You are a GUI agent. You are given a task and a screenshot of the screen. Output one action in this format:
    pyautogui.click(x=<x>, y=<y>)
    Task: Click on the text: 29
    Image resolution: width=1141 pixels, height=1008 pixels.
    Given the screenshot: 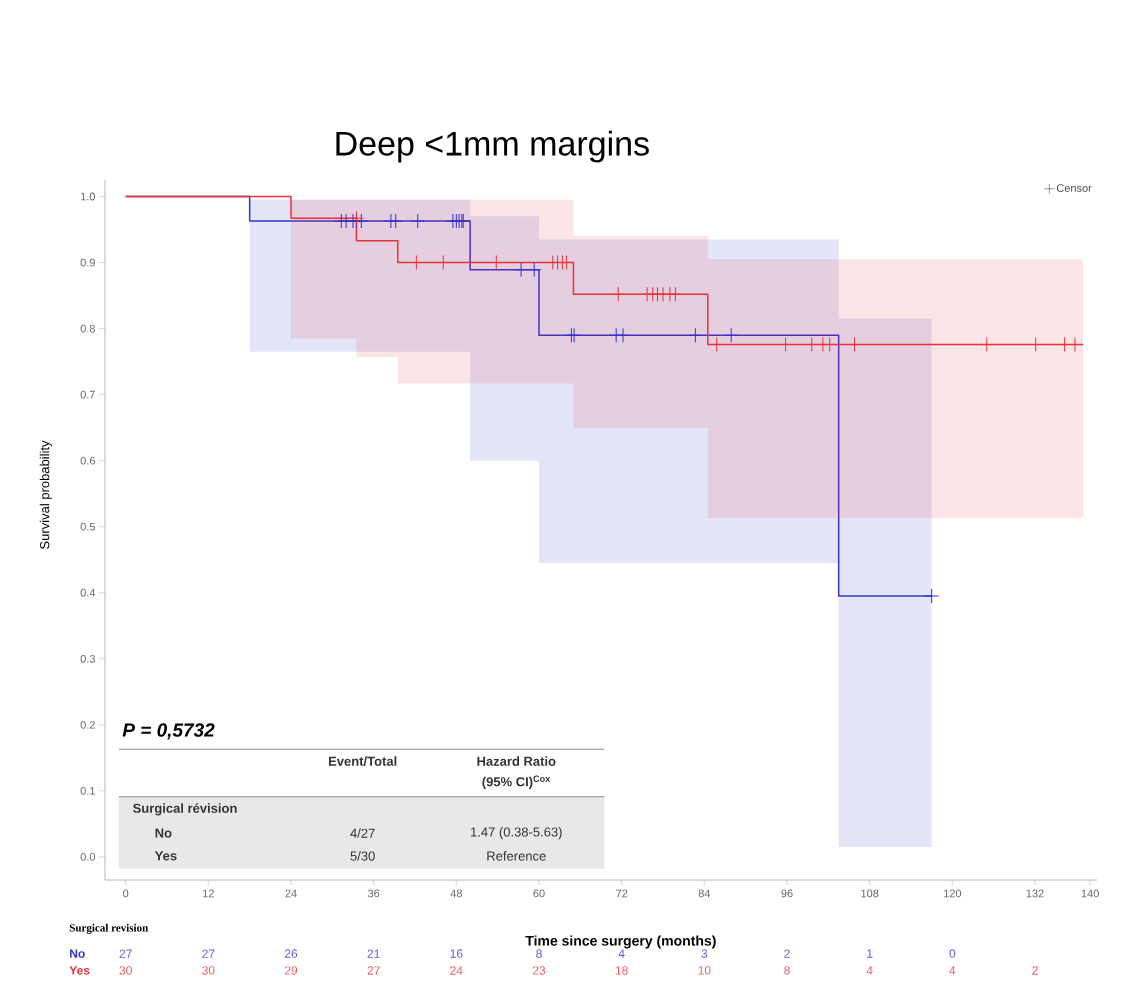 What is the action you would take?
    pyautogui.click(x=291, y=970)
    